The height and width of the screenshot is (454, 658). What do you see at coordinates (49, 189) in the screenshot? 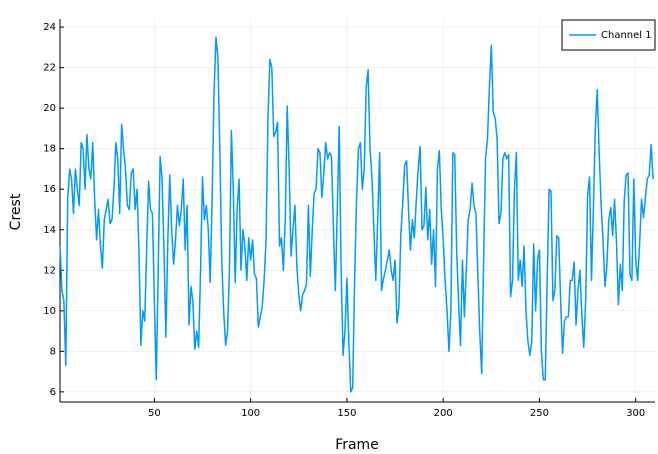
I see `y-tick-label: 16` at bounding box center [49, 189].